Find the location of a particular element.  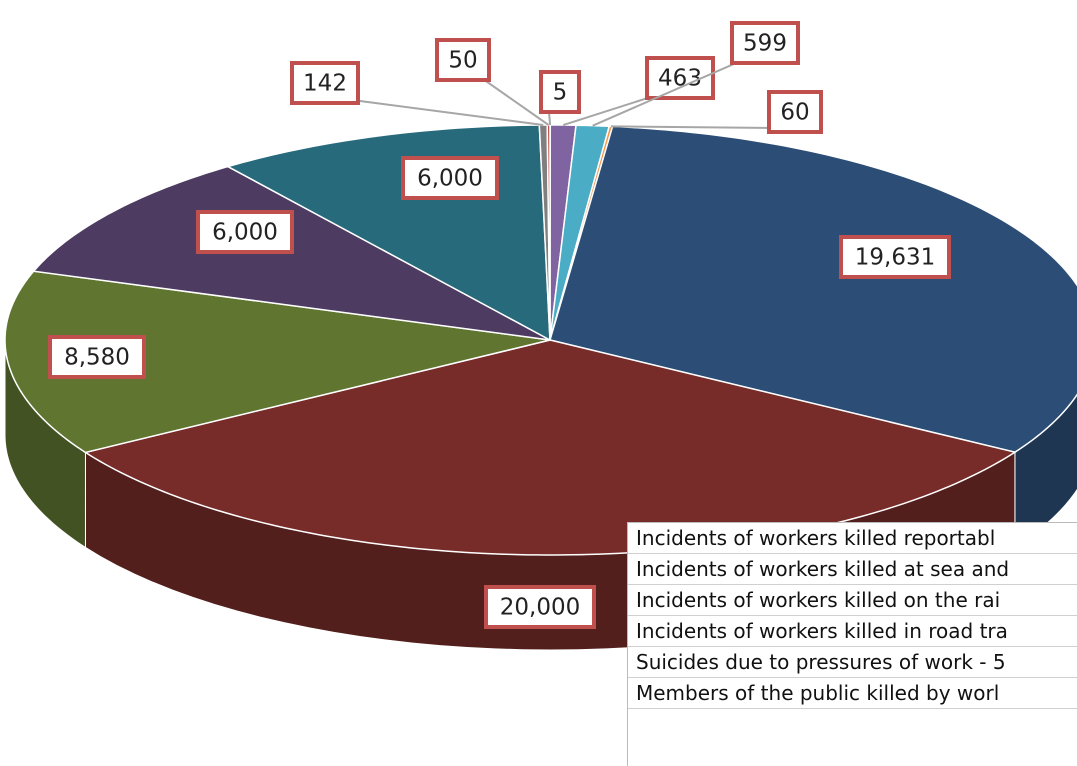

legend-entry: Members of the public killed by worl is located at coordinates (852, 693).